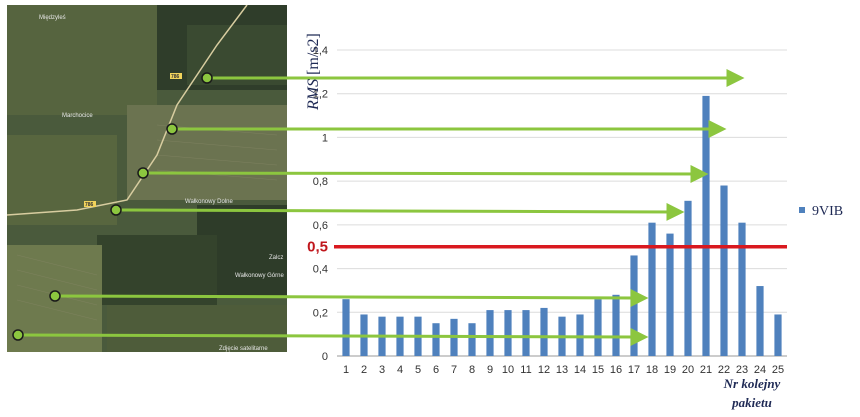 The width and height of the screenshot is (860, 417). Describe the element at coordinates (325, 138) in the screenshot. I see `y-tick-label: 1` at that location.